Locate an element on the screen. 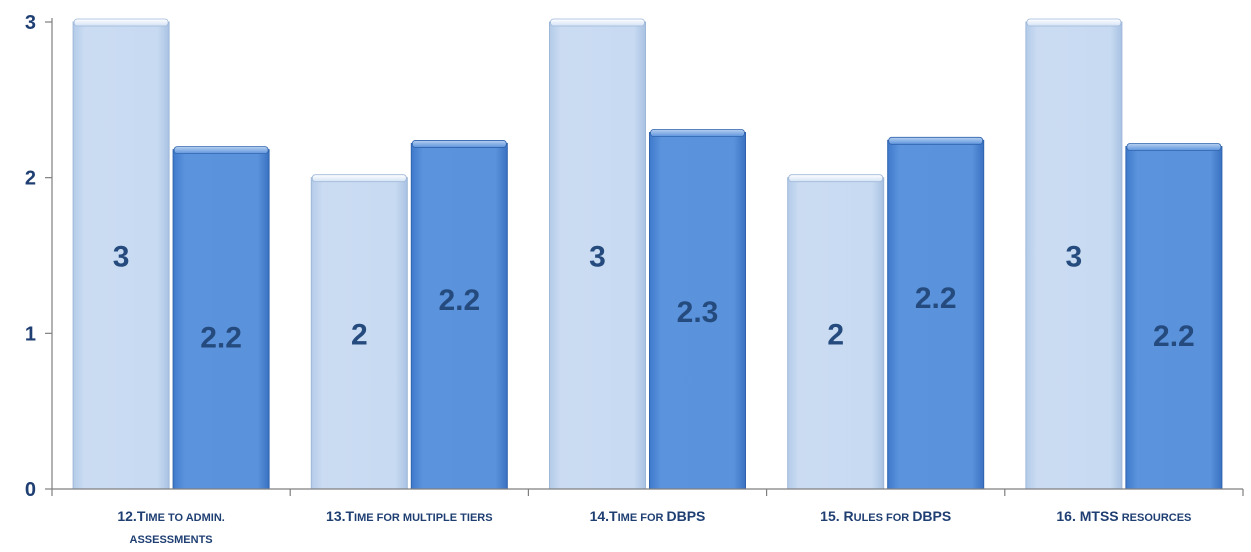  data-label-series-2-2: 2.2 is located at coordinates (459, 300).